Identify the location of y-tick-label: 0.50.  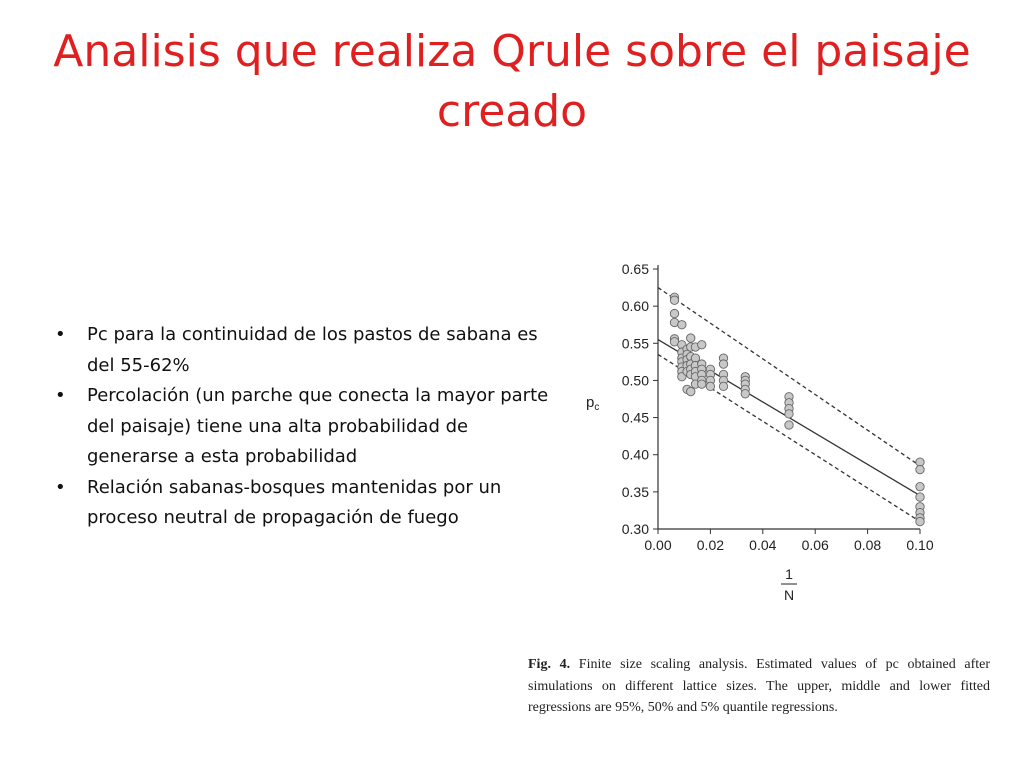
(635, 380).